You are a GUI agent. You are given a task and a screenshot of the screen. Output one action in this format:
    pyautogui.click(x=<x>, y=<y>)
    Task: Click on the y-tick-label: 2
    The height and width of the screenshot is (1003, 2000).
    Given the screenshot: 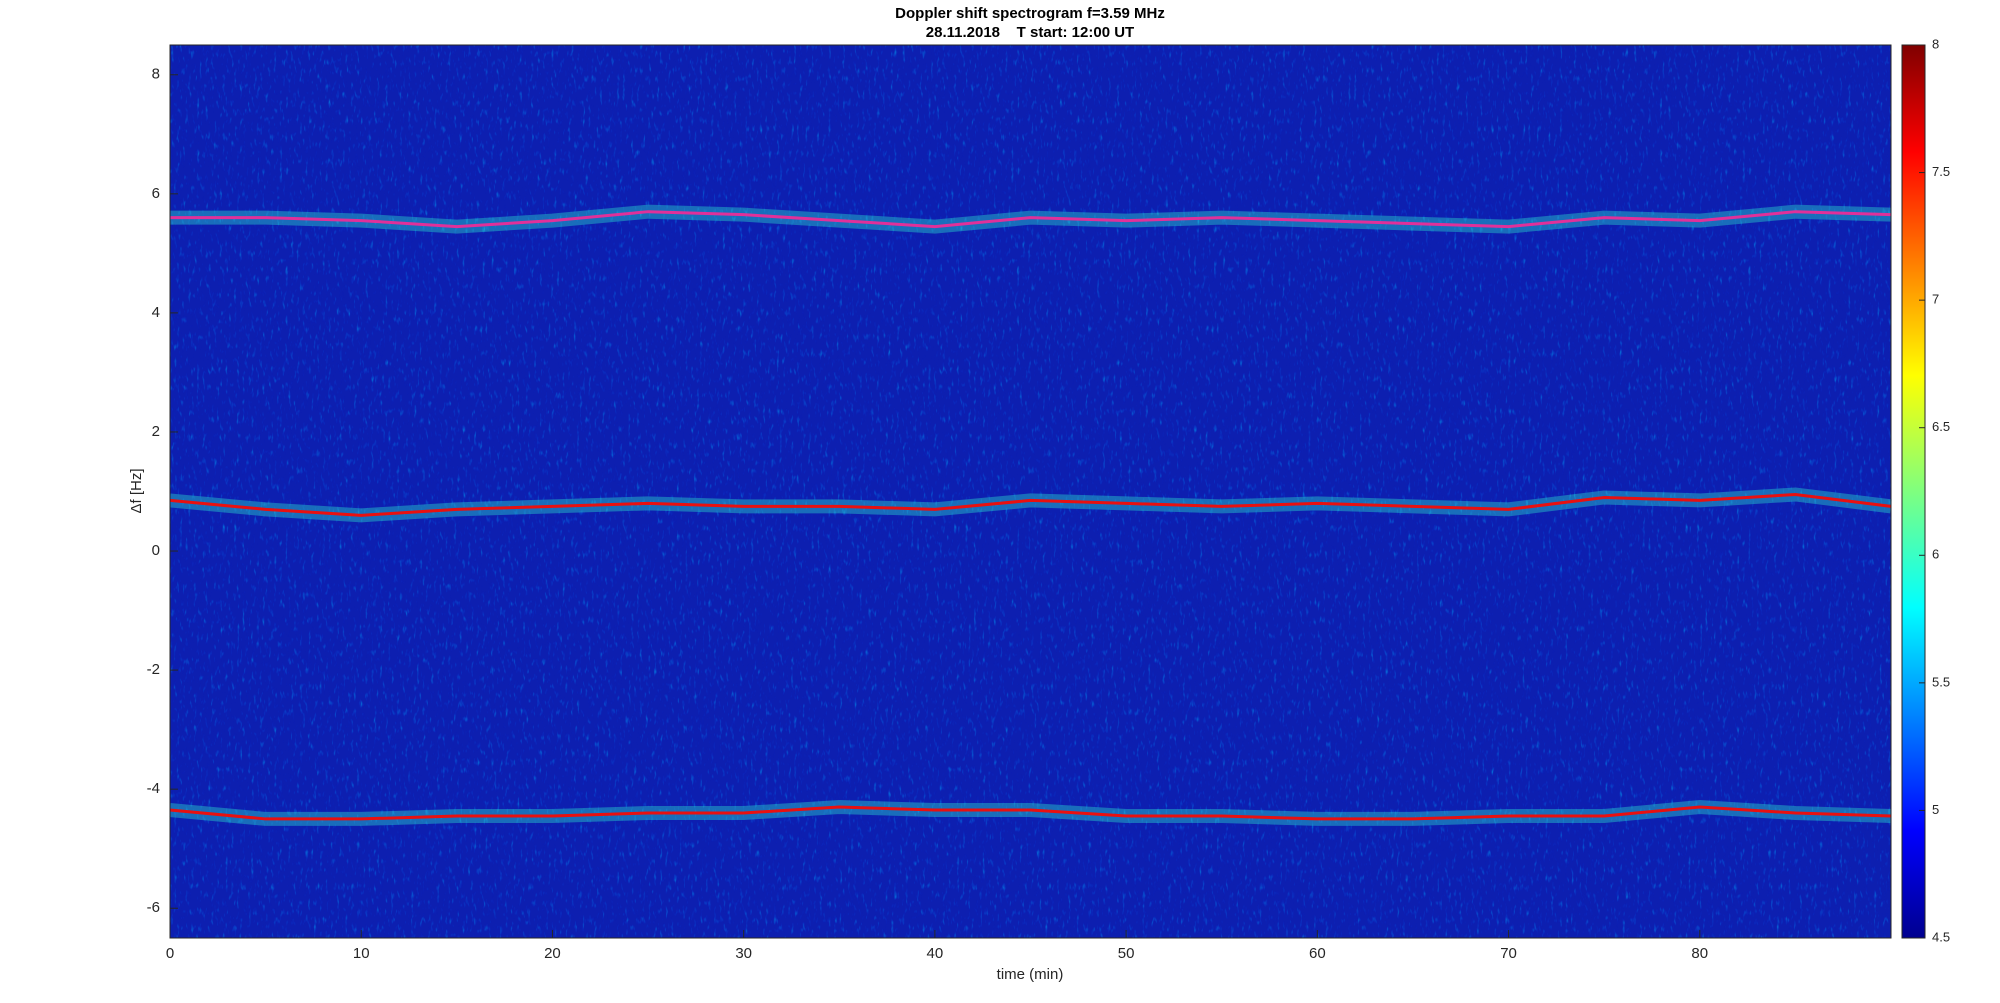 What is the action you would take?
    pyautogui.click(x=156, y=431)
    